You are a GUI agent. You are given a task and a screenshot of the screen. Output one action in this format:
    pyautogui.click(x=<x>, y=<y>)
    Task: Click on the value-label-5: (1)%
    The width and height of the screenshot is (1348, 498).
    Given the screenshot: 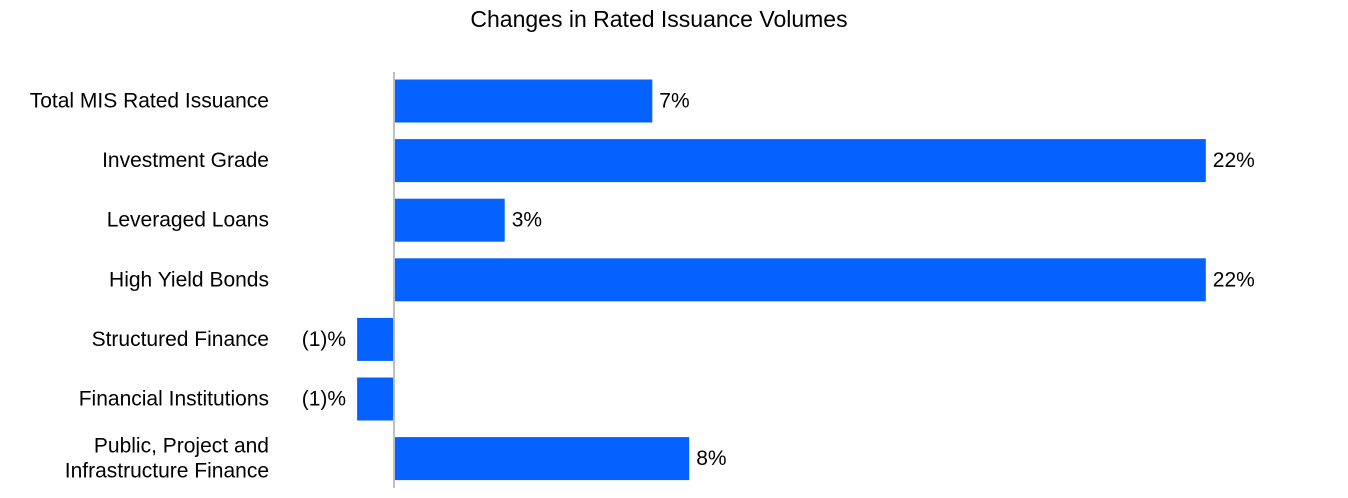 What is the action you would take?
    pyautogui.click(x=324, y=399)
    